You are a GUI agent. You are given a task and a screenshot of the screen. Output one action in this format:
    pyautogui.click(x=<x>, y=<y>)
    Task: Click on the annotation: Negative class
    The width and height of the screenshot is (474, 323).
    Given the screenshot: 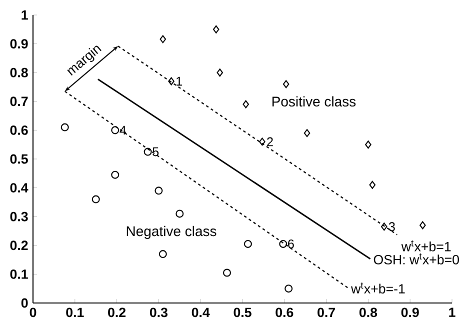 What is the action you would take?
    pyautogui.click(x=171, y=232)
    